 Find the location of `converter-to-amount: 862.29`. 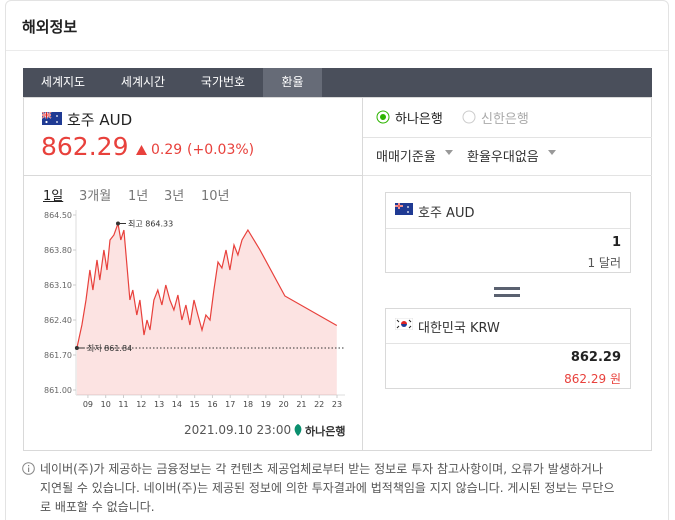

converter-to-amount: 862.29 is located at coordinates (595, 357).